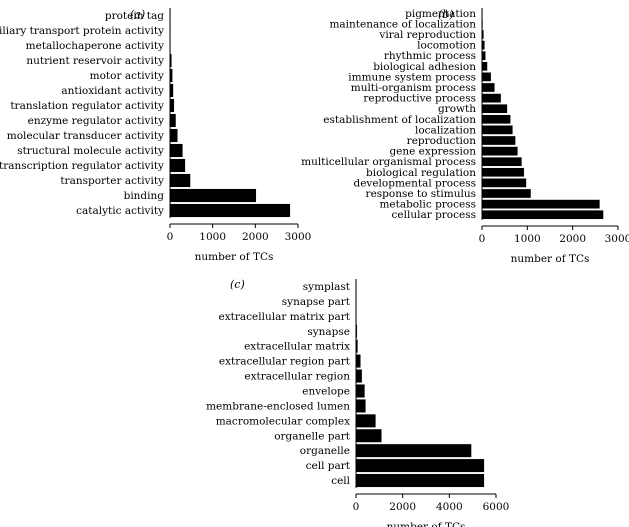  I want to click on category-label: structural molecule activity, so click(90, 151).